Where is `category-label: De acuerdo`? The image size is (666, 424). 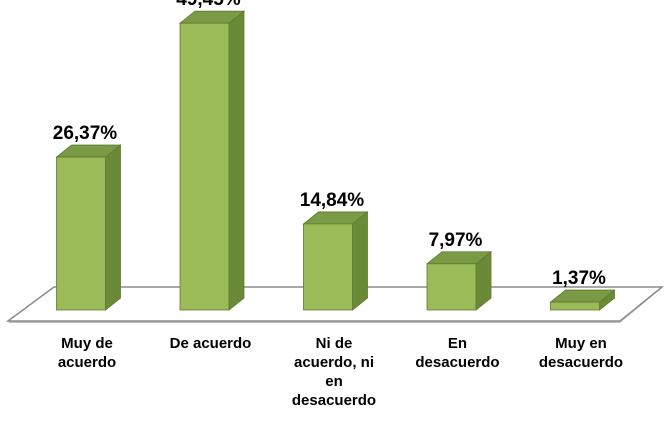 category-label: De acuerdo is located at coordinates (211, 343).